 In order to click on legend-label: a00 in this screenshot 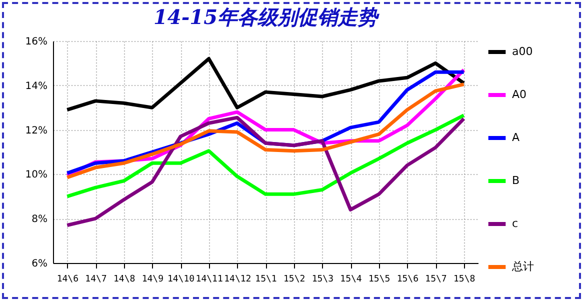, I will do `click(522, 51)`.